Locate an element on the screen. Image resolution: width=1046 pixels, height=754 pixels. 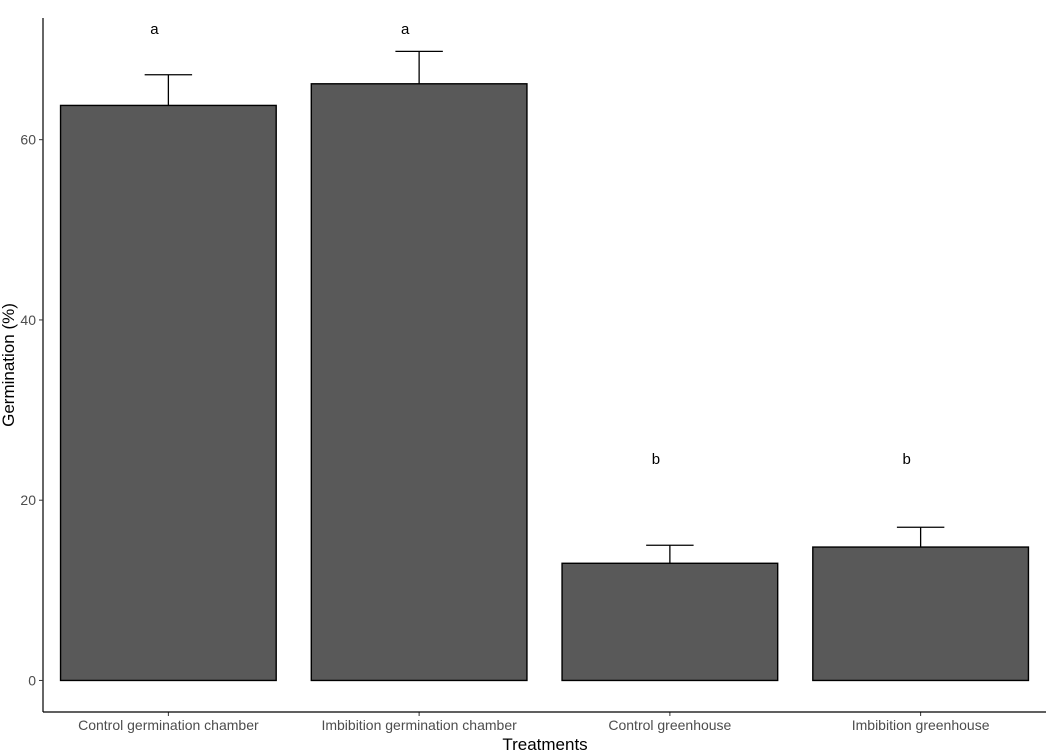
x-tick-label-1: Control germination chamber is located at coordinates (168, 725).